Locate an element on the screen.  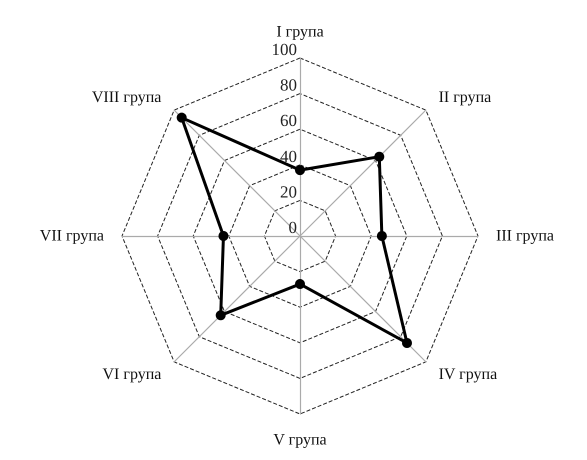
y-tick-label: 80 is located at coordinates (288, 85).